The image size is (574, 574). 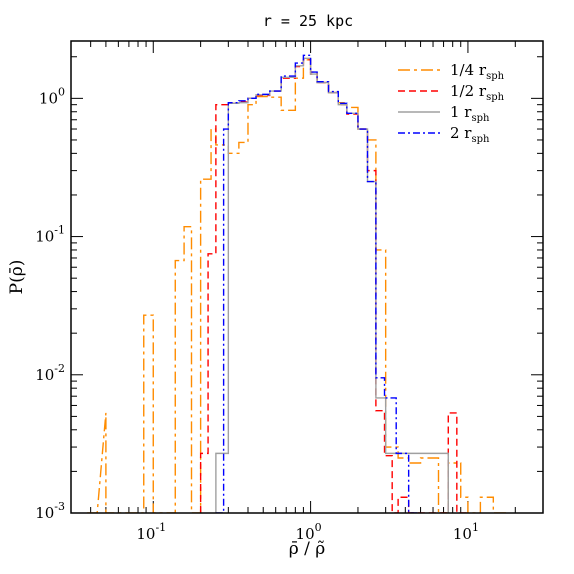 I want to click on y-tick-label: 10⁻², so click(x=50, y=373).